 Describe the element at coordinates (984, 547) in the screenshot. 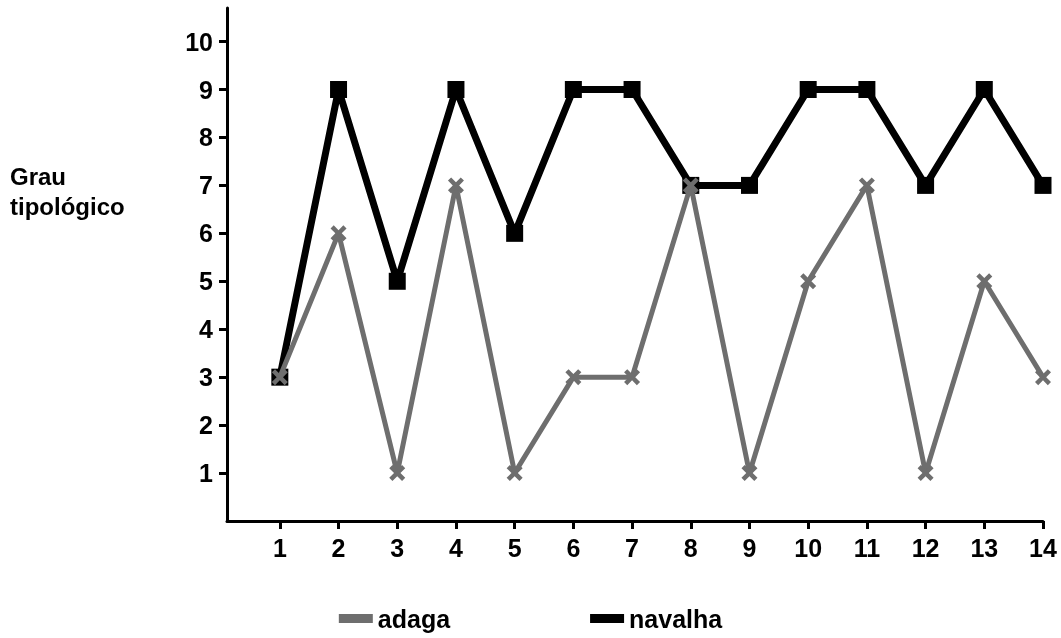

I see `x-tick-label: 13` at that location.